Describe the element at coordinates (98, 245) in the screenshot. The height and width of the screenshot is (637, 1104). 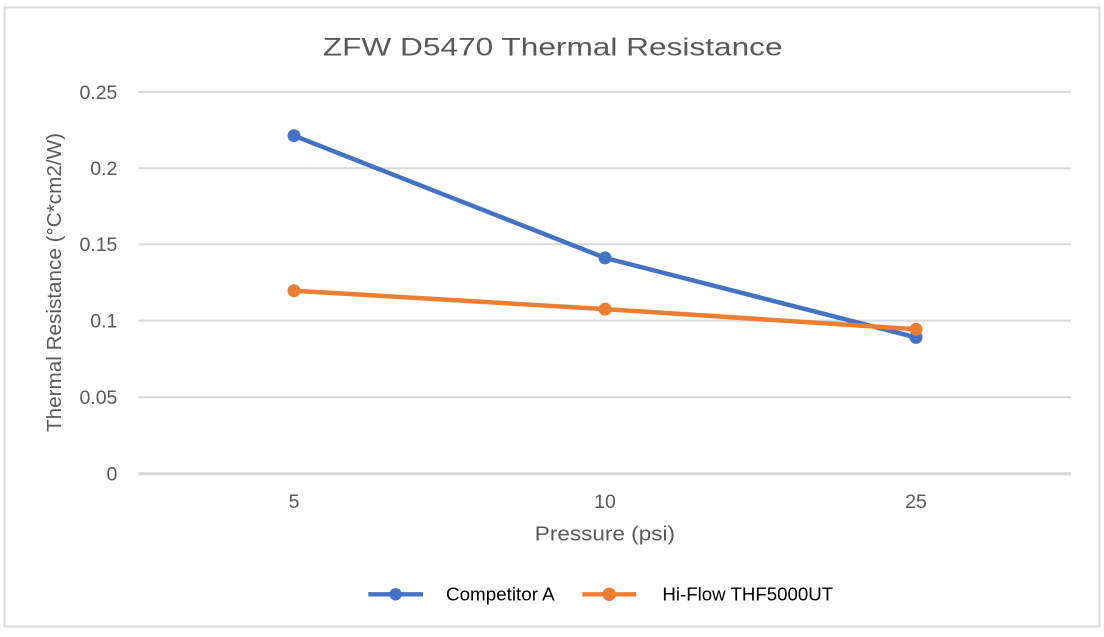
I see `svg-text: 0.15` at that location.